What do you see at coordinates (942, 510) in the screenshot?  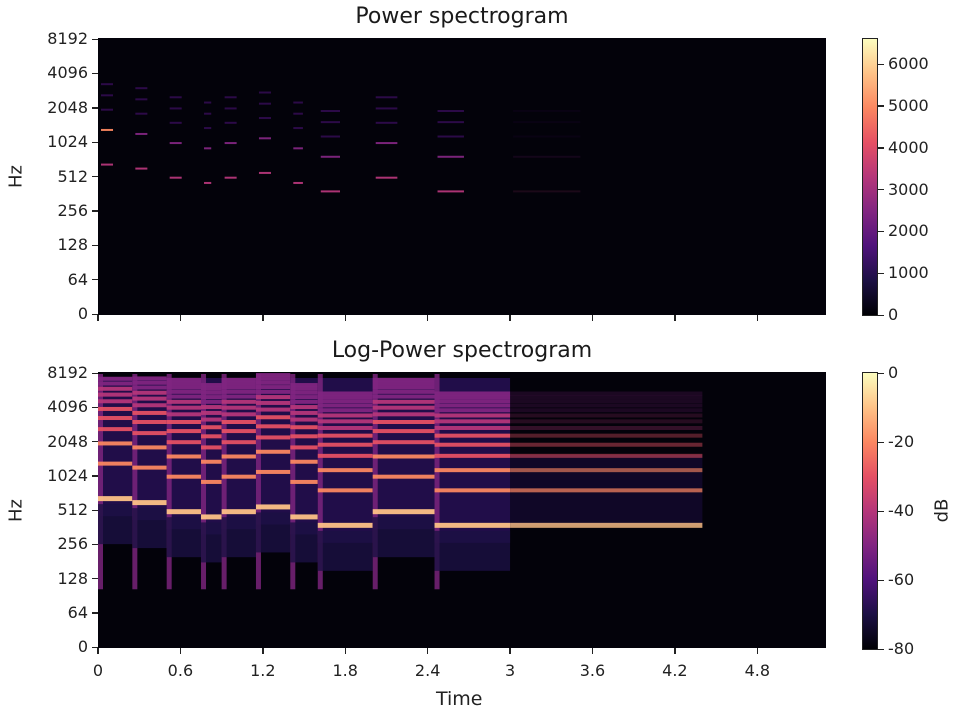 I see `bottom-colorbar-label: dB` at bounding box center [942, 510].